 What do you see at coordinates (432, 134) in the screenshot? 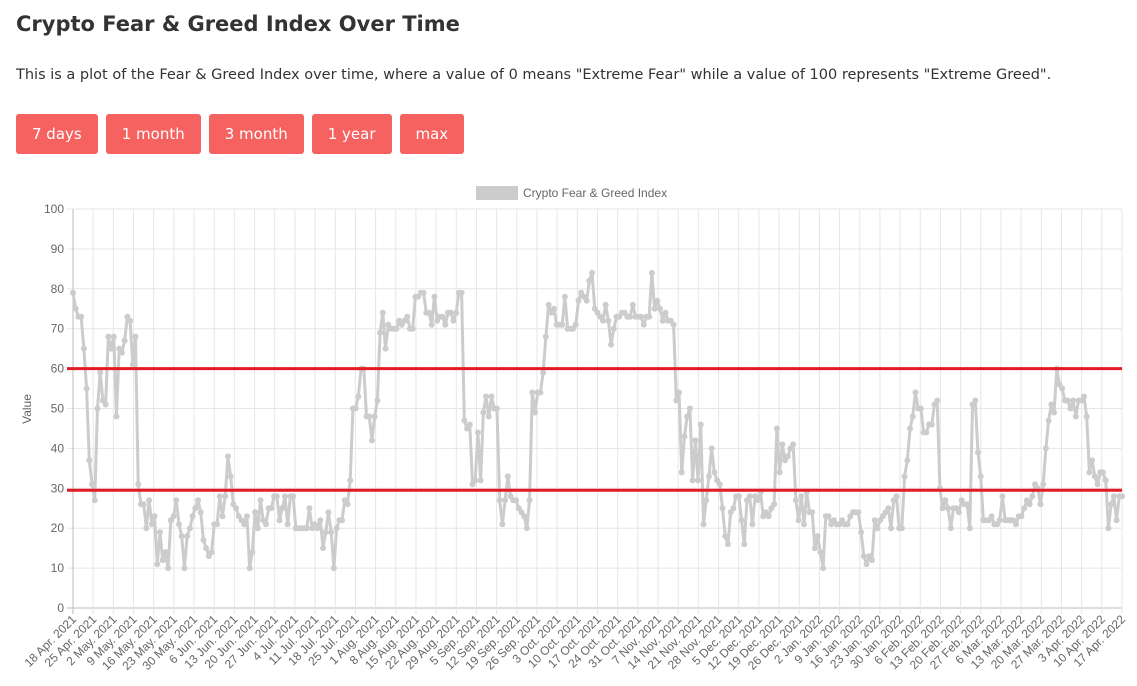
I see `range-max-button: max` at bounding box center [432, 134].